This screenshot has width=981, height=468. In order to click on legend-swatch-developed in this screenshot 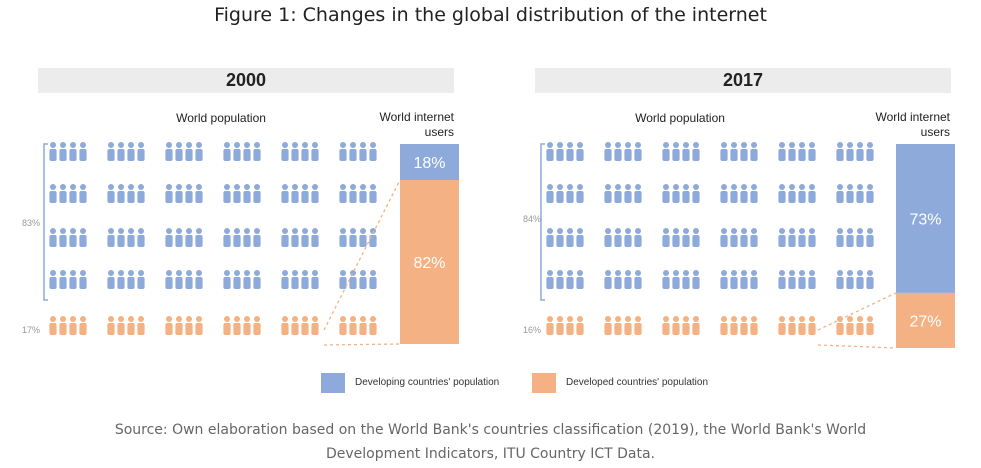, I will do `click(544, 383)`.